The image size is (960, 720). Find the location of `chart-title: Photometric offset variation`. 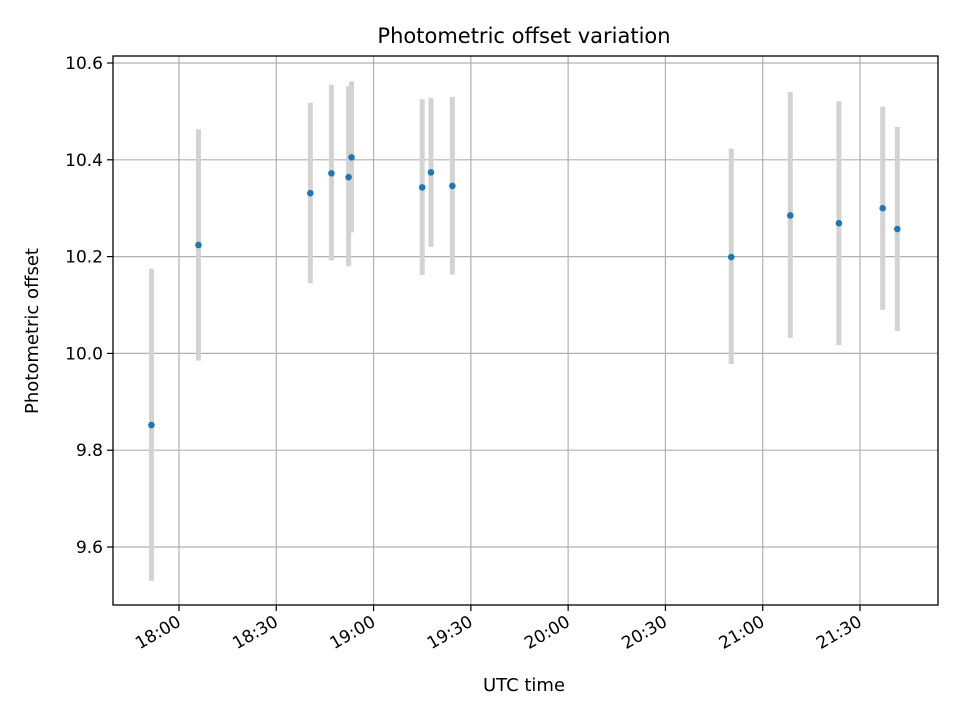

chart-title: Photometric offset variation is located at coordinates (523, 36).